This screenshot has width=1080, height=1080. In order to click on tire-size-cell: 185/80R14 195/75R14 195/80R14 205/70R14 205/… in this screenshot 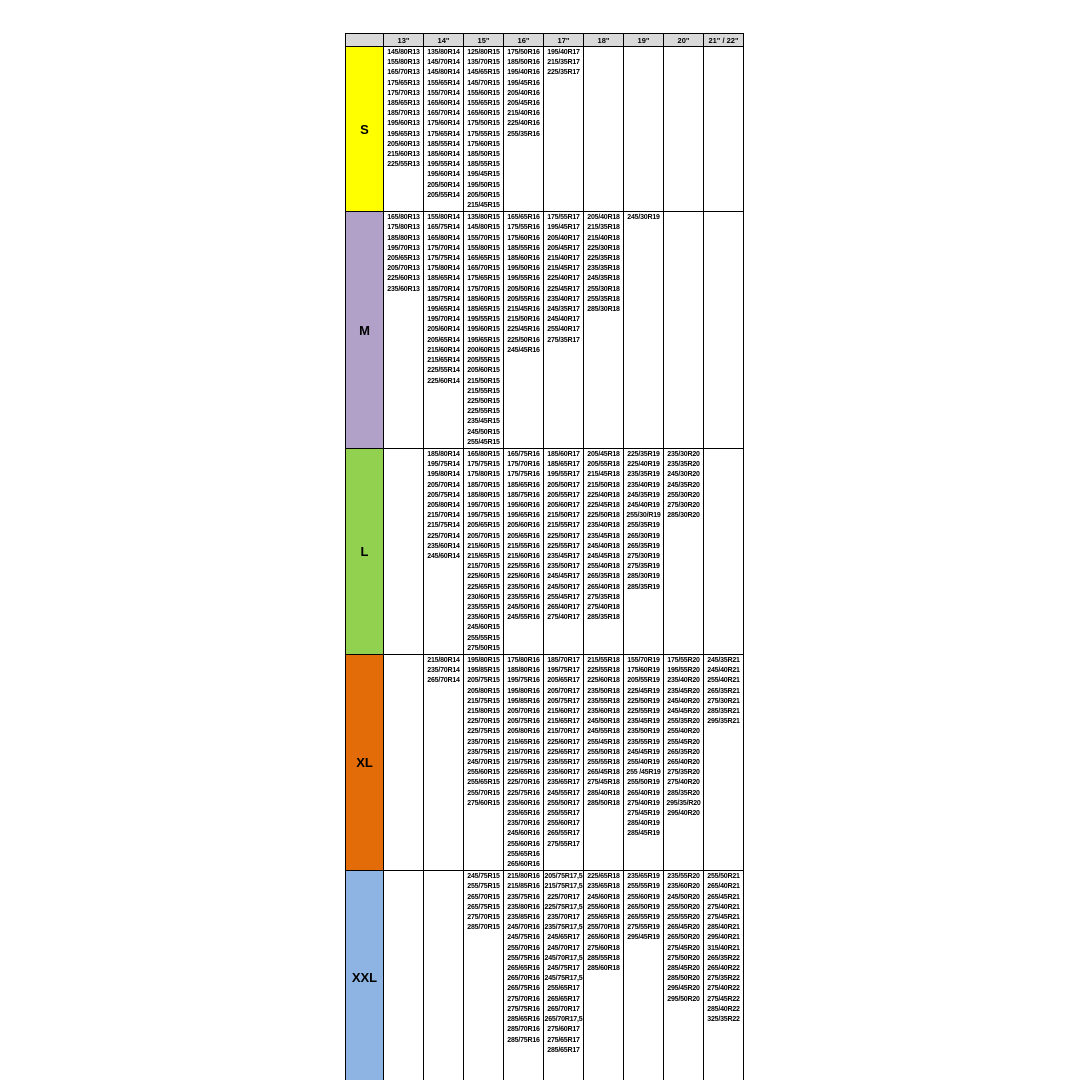, I will do `click(443, 551)`.